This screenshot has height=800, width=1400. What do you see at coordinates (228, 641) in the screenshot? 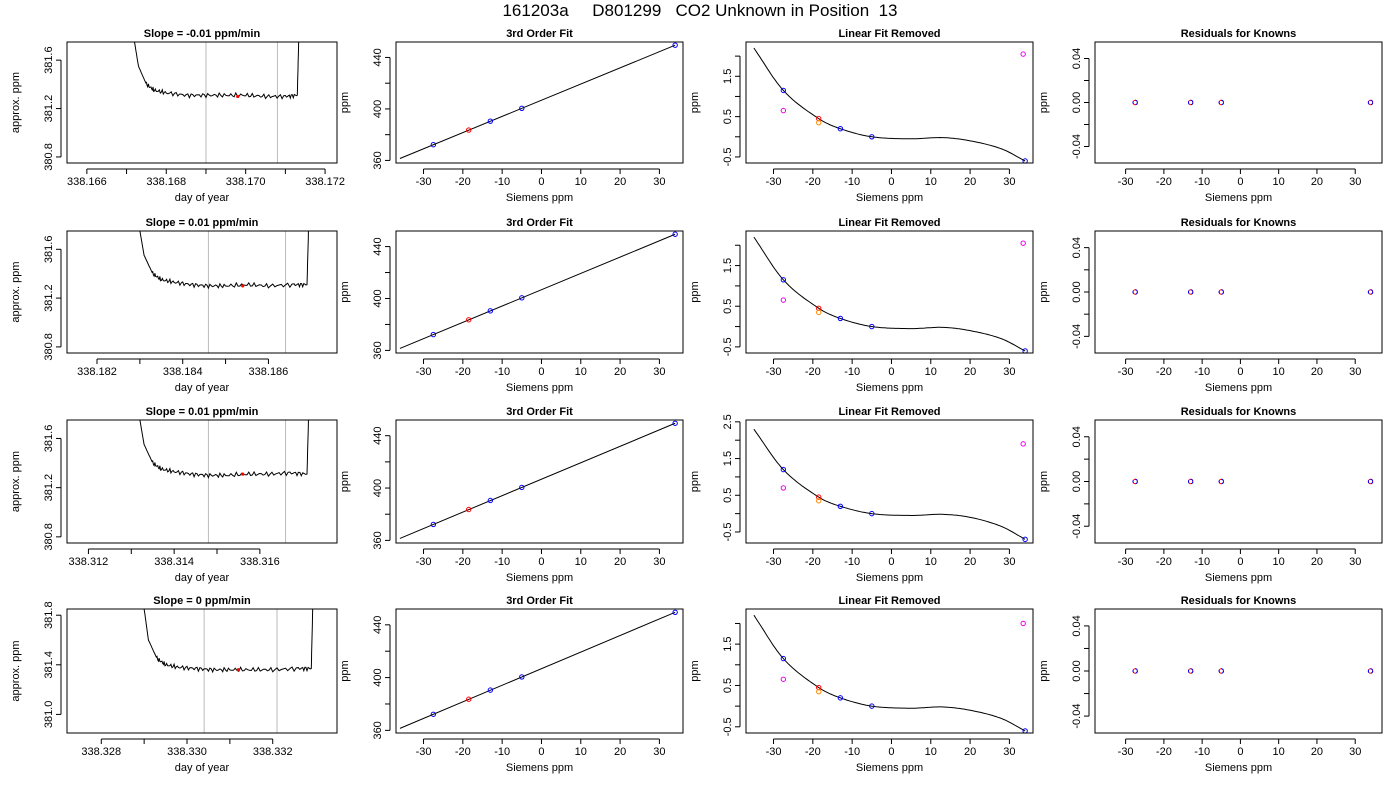
I see `concentration-trace` at bounding box center [228, 641].